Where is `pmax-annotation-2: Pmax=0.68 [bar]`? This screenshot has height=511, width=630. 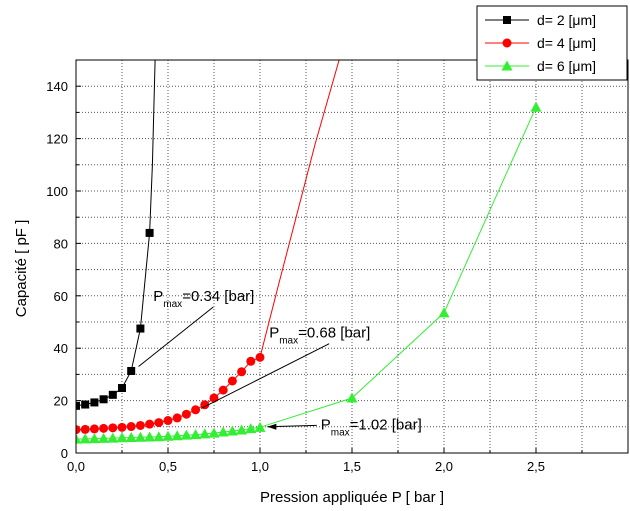
pmax-annotation-2: Pmax=0.68 [bar] is located at coordinates (285, 367).